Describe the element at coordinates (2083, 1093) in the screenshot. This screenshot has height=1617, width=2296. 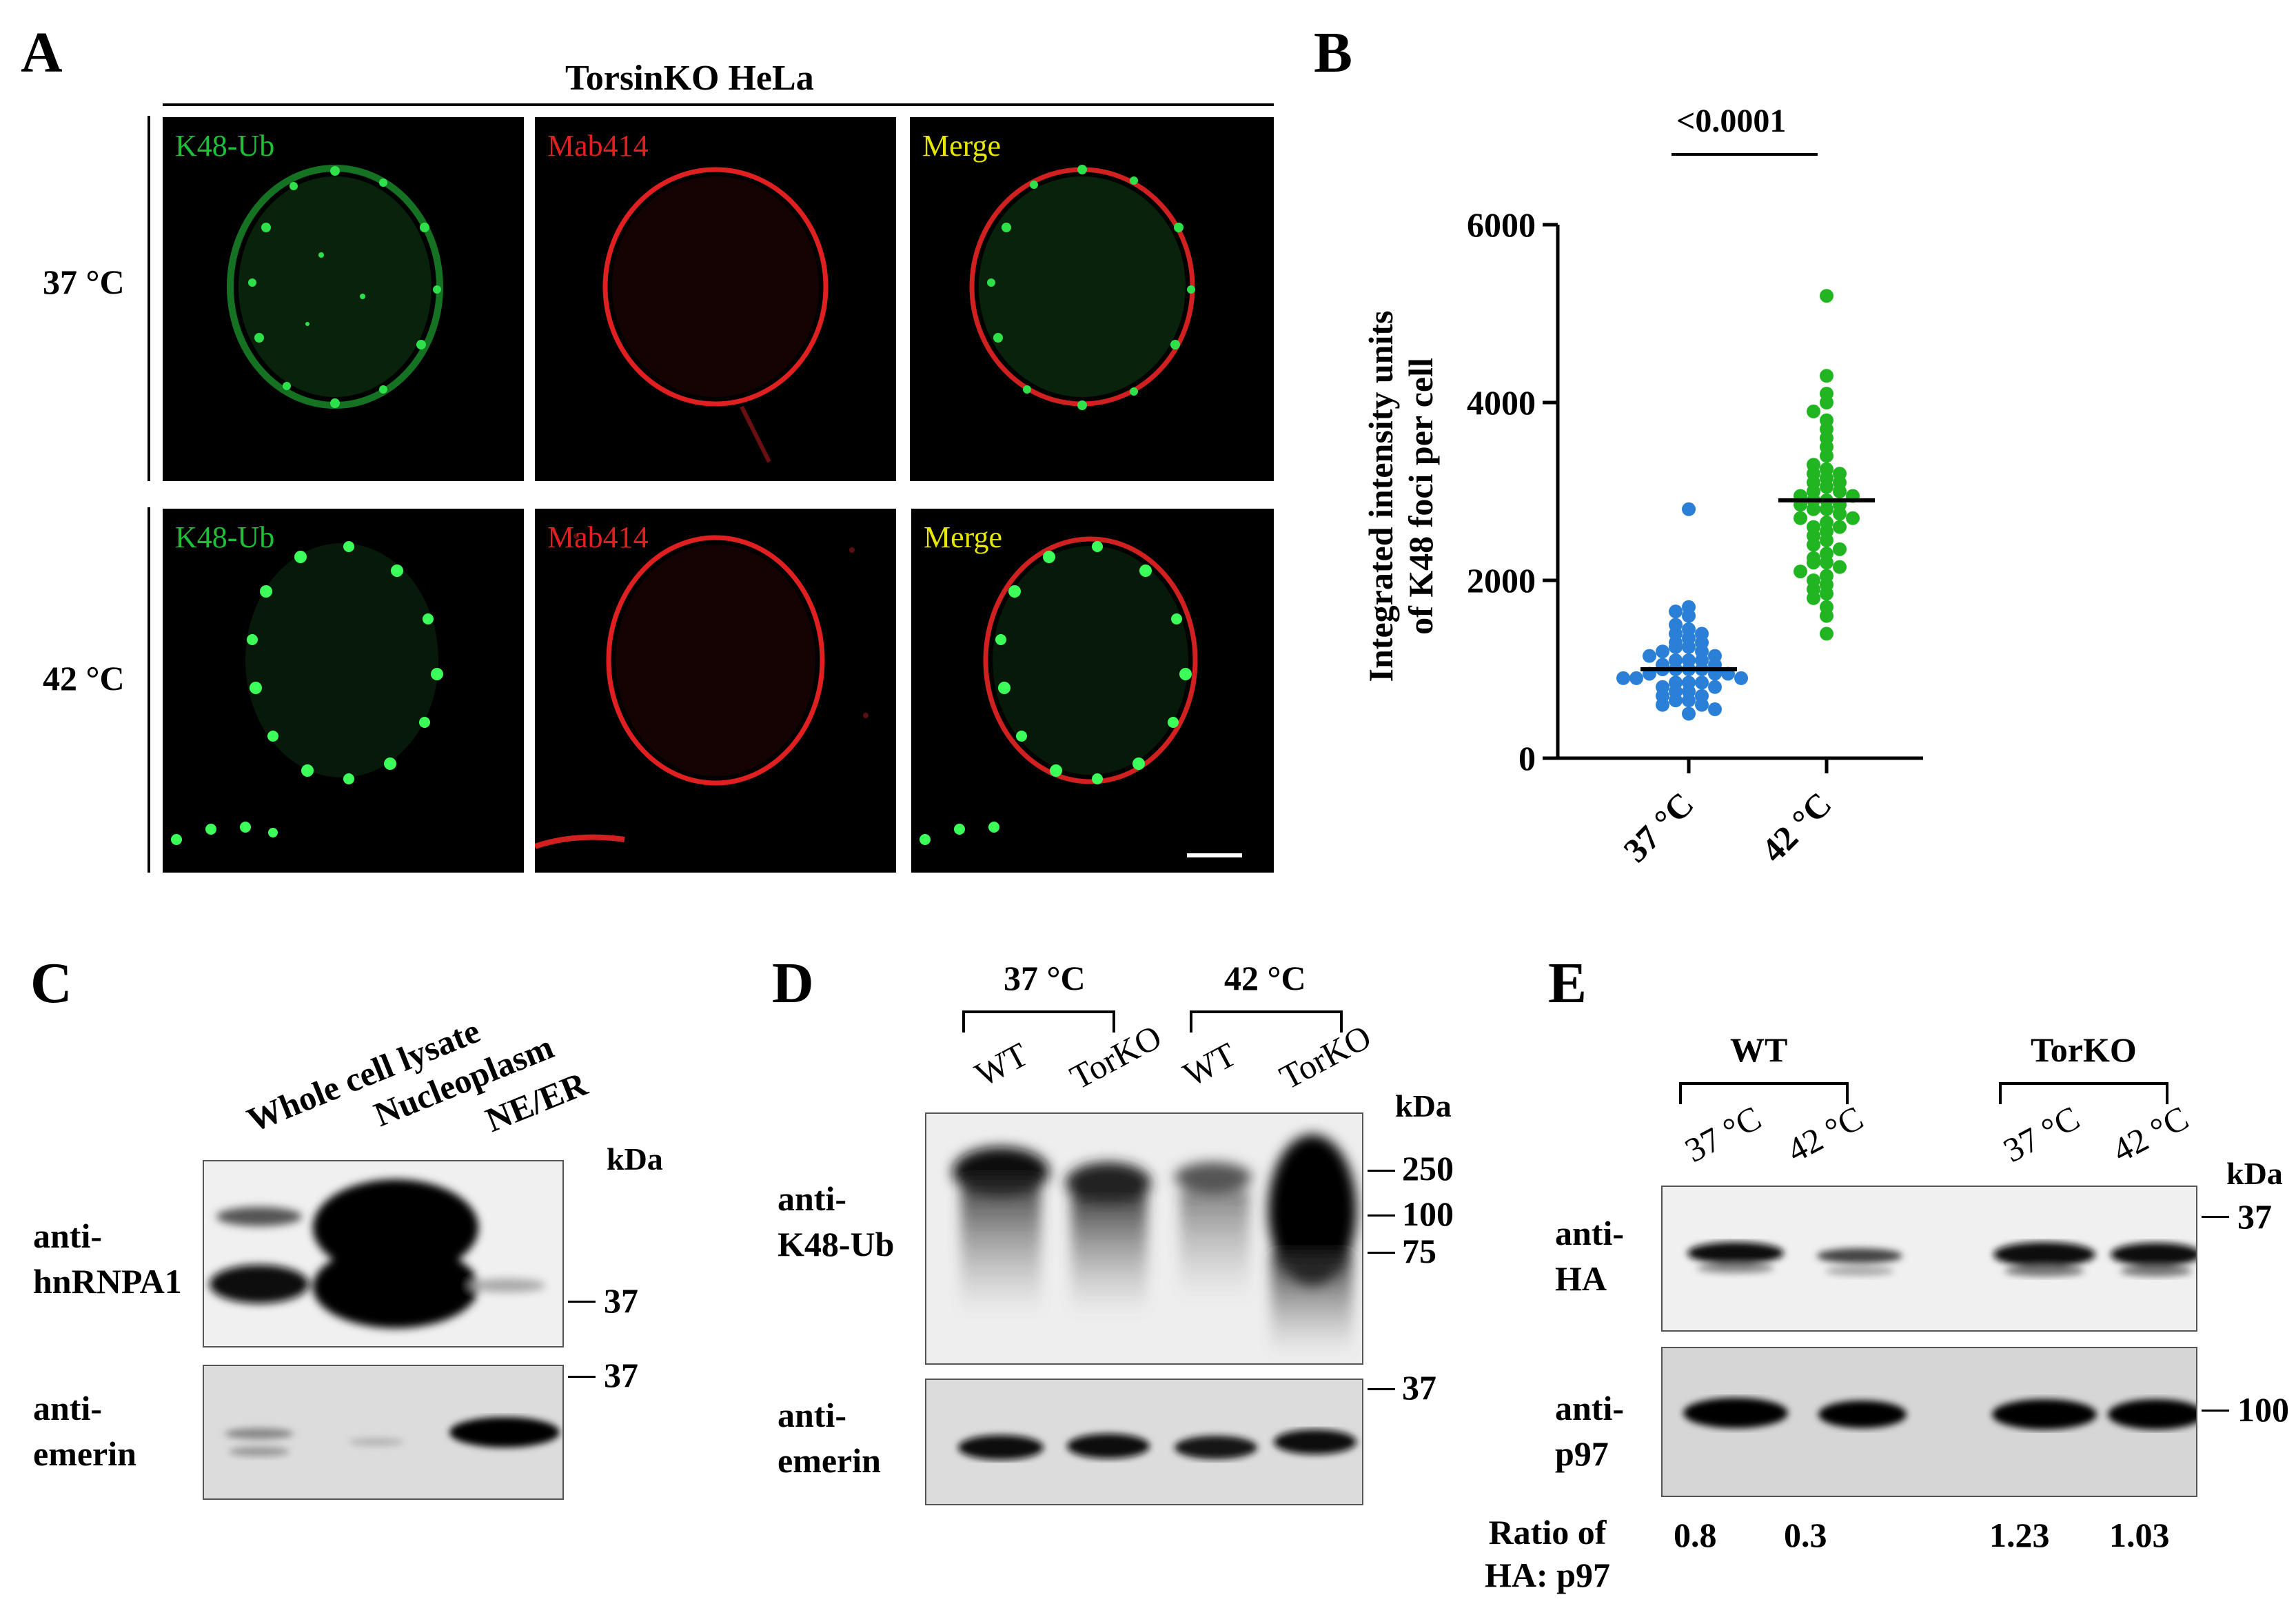
I see `group-bracket-torko` at that location.